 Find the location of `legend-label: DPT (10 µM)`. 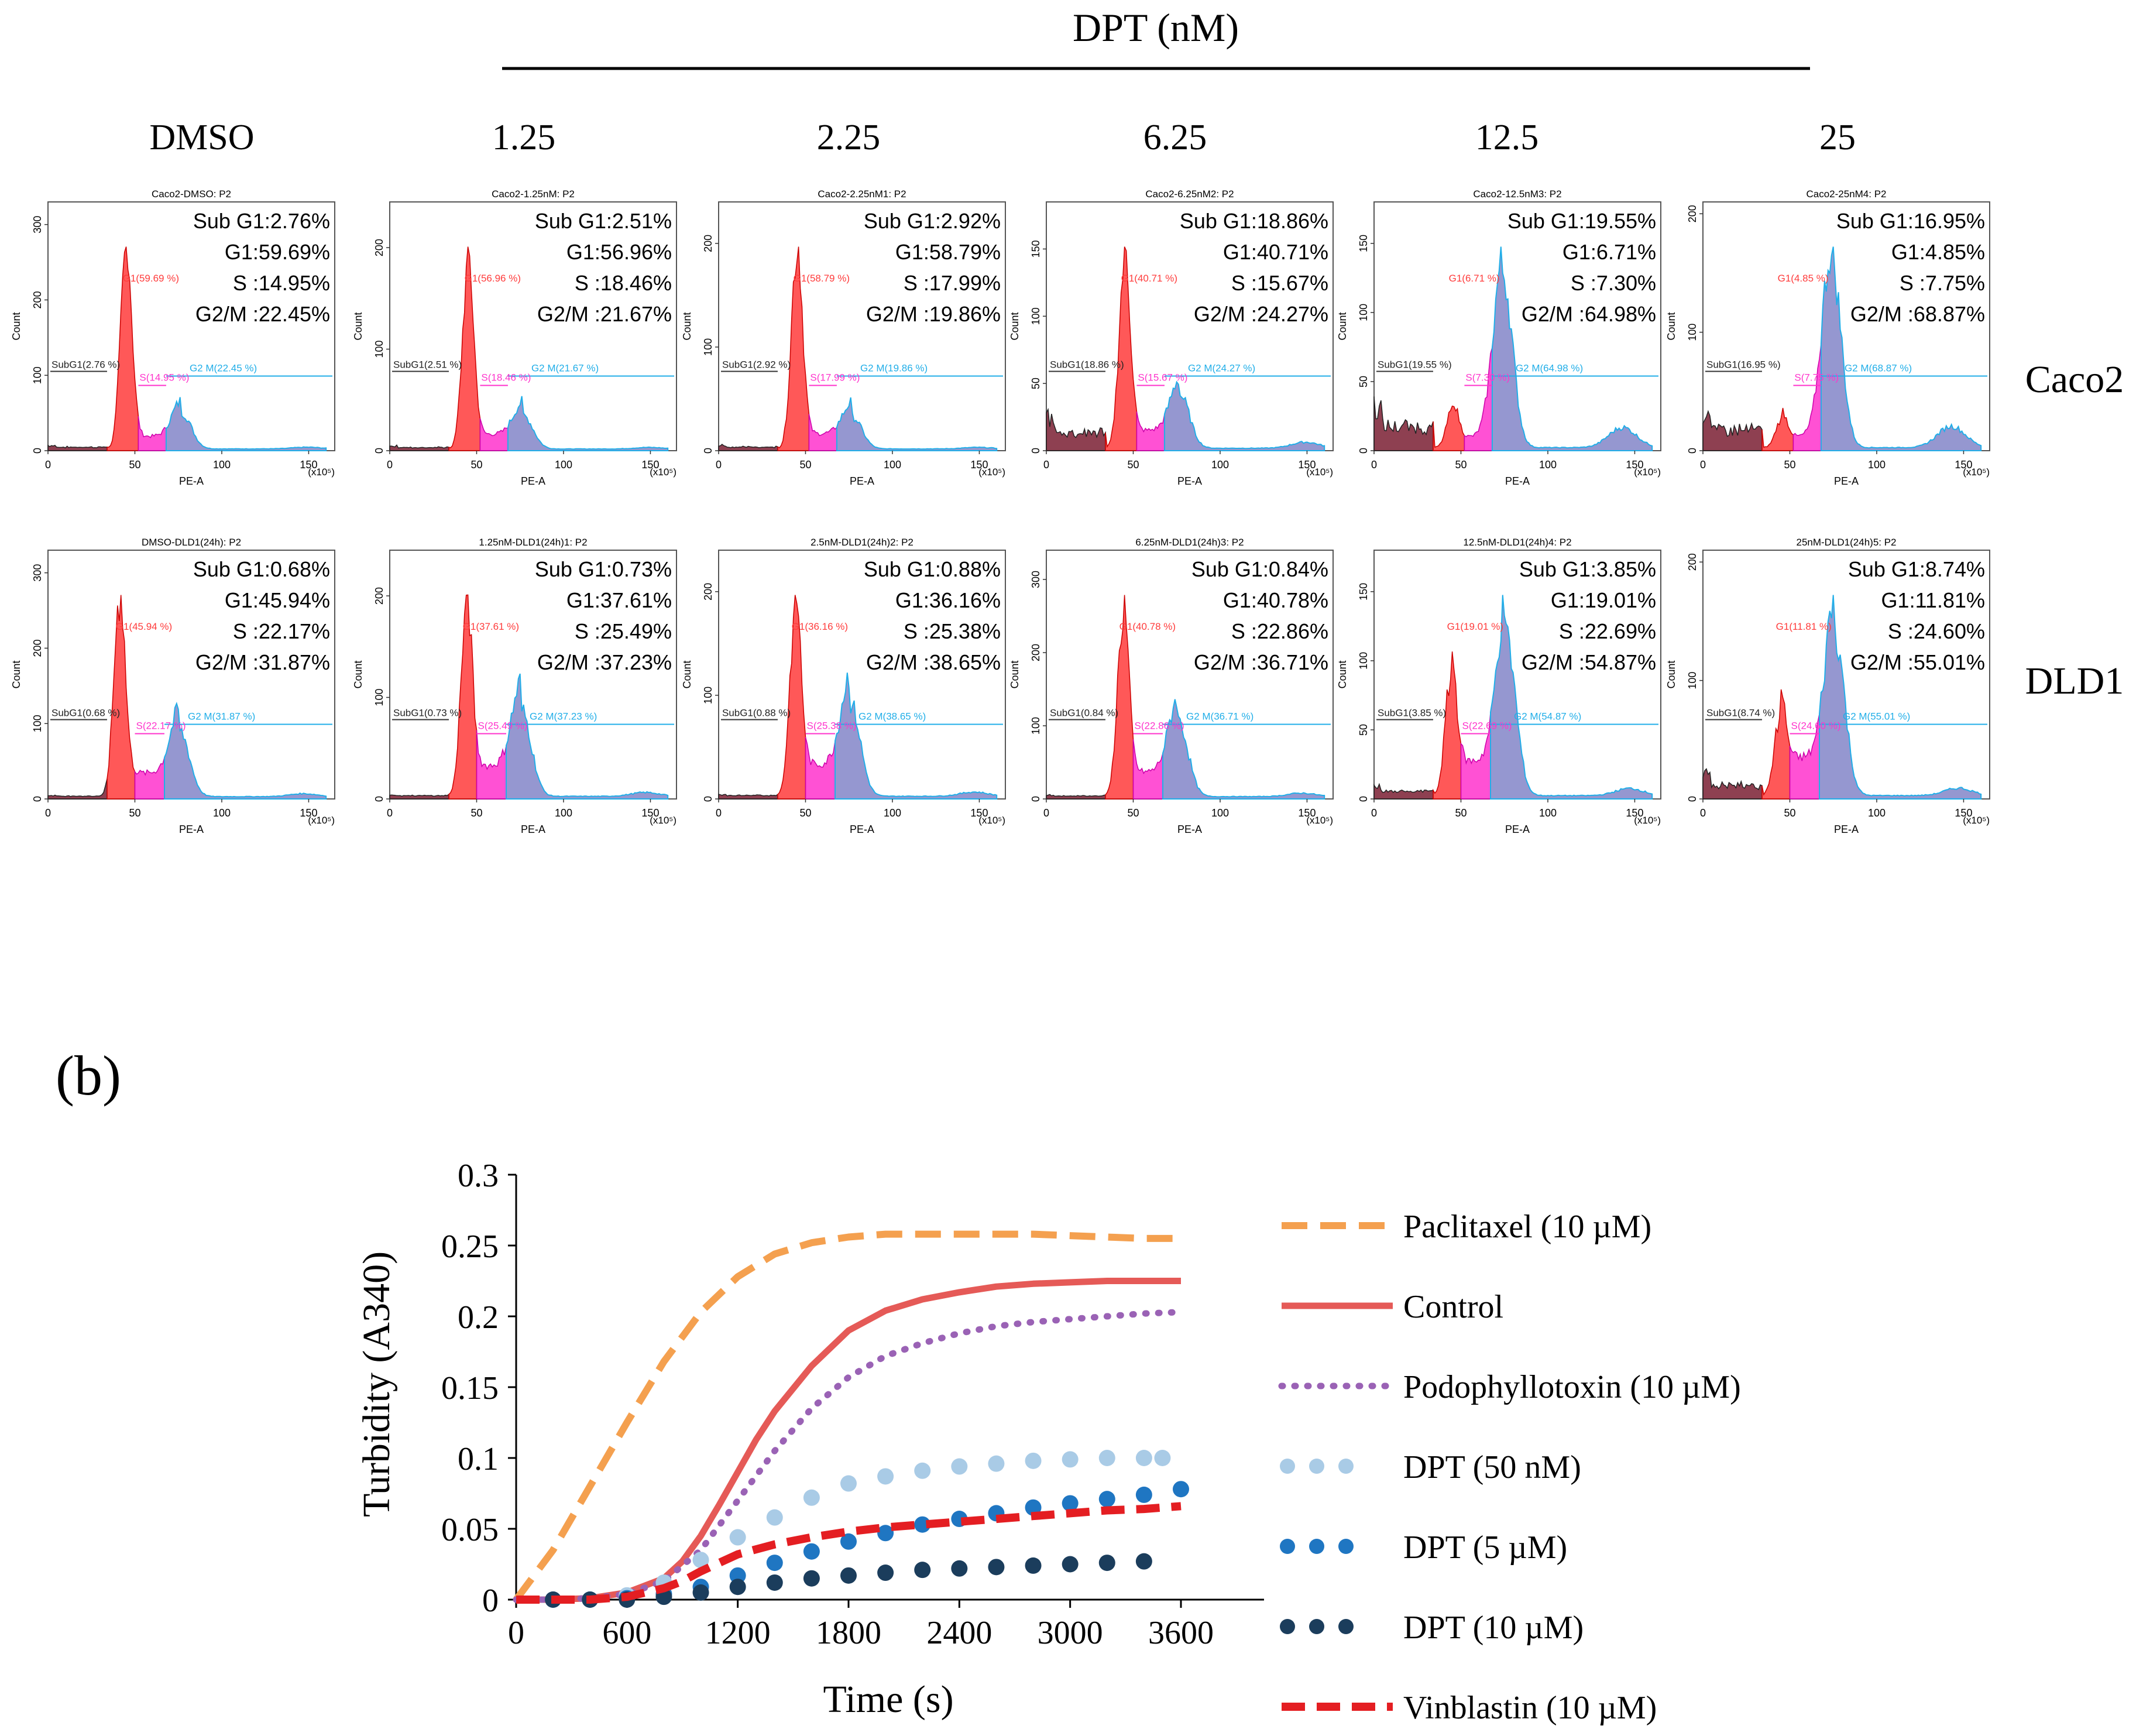

legend-label: DPT (10 µM) is located at coordinates (1493, 1628).